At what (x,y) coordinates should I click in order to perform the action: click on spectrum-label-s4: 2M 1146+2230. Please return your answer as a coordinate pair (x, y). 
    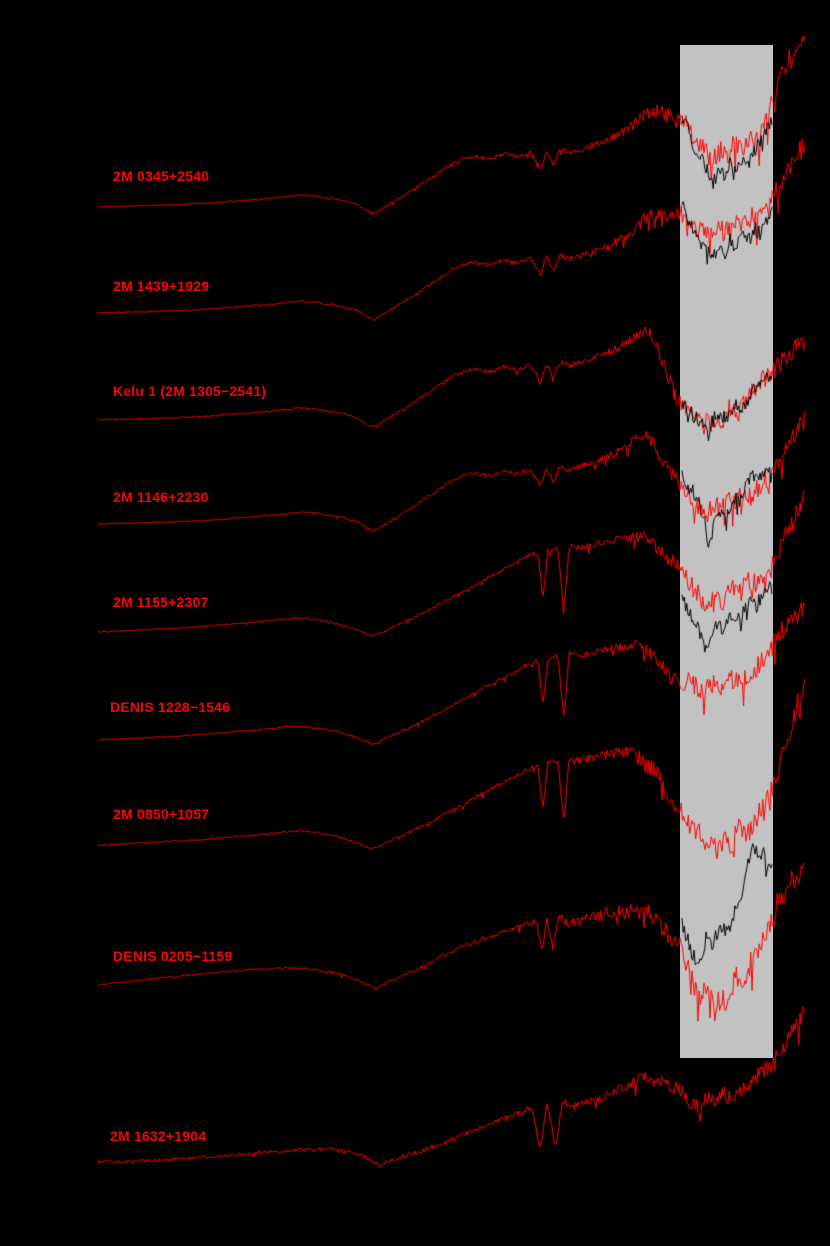
    Looking at the image, I should click on (161, 497).